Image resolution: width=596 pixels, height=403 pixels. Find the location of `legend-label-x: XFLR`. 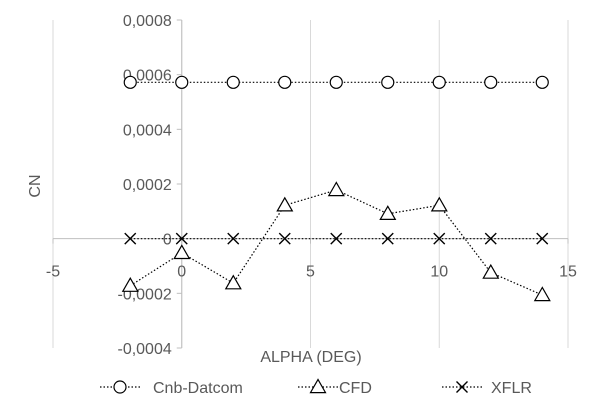

legend-label-x: XFLR is located at coordinates (511, 388).